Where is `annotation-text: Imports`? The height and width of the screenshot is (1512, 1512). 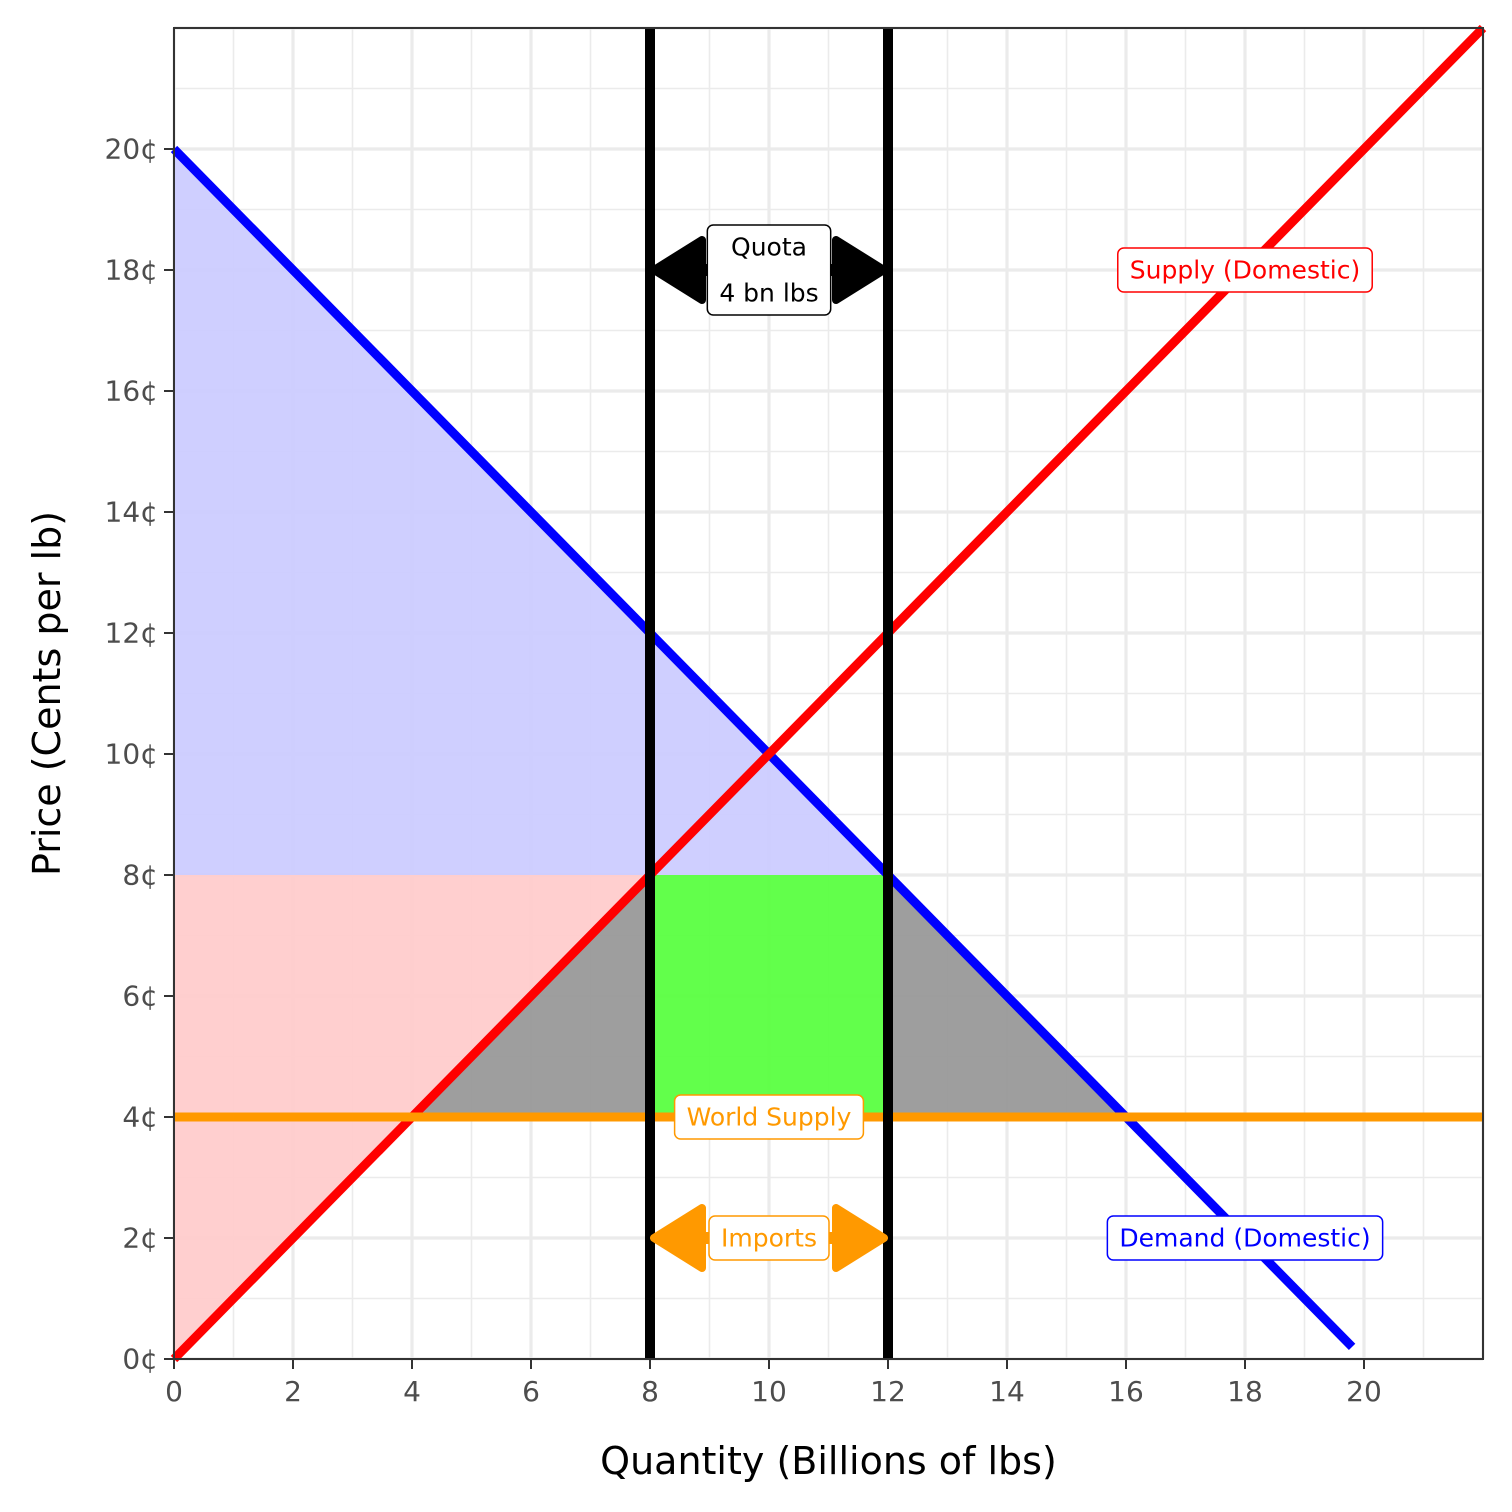 annotation-text: Imports is located at coordinates (769, 1238).